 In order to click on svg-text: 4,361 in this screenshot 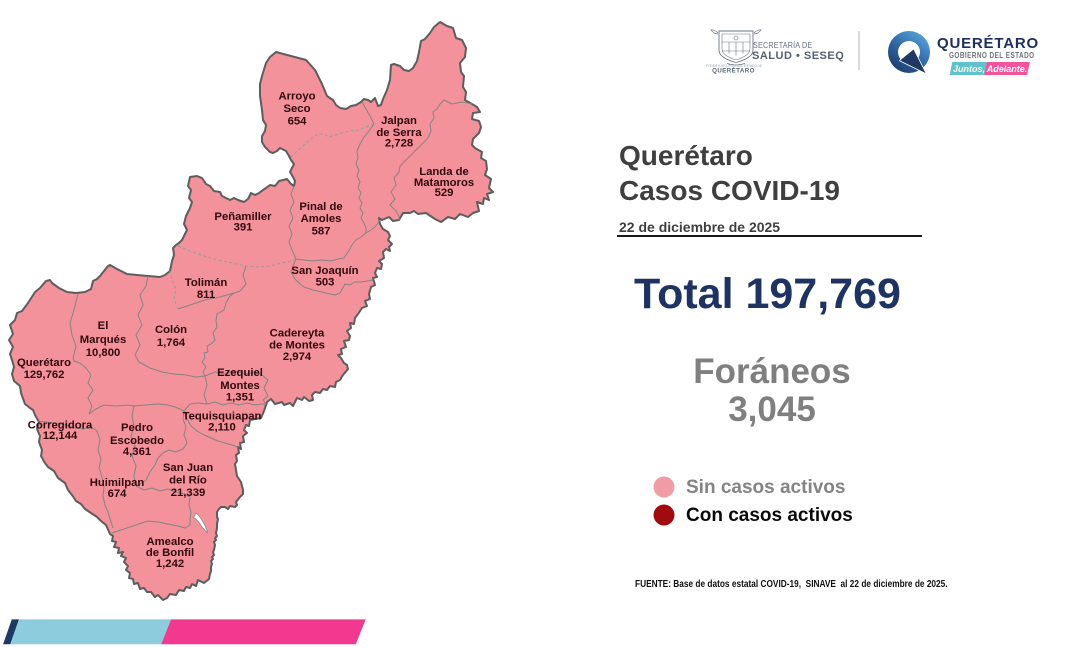, I will do `click(137, 452)`.